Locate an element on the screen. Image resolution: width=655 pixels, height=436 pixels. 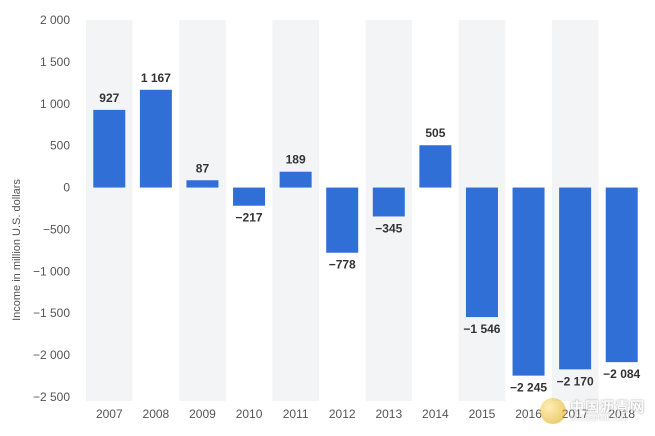
data-label: 87 is located at coordinates (203, 168).